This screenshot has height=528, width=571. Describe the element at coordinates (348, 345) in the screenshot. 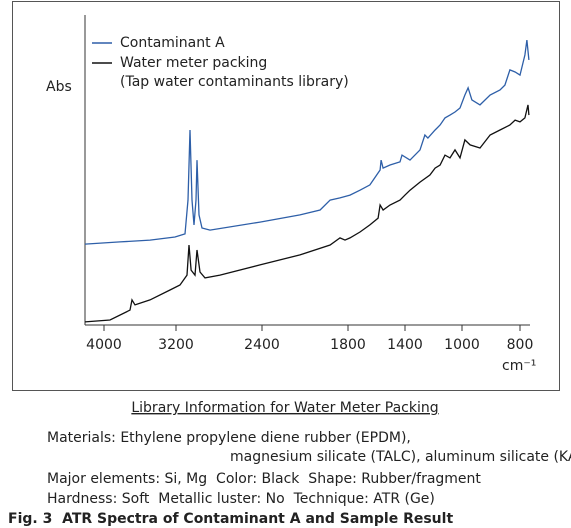

I see `x-tick-label: 1800` at that location.